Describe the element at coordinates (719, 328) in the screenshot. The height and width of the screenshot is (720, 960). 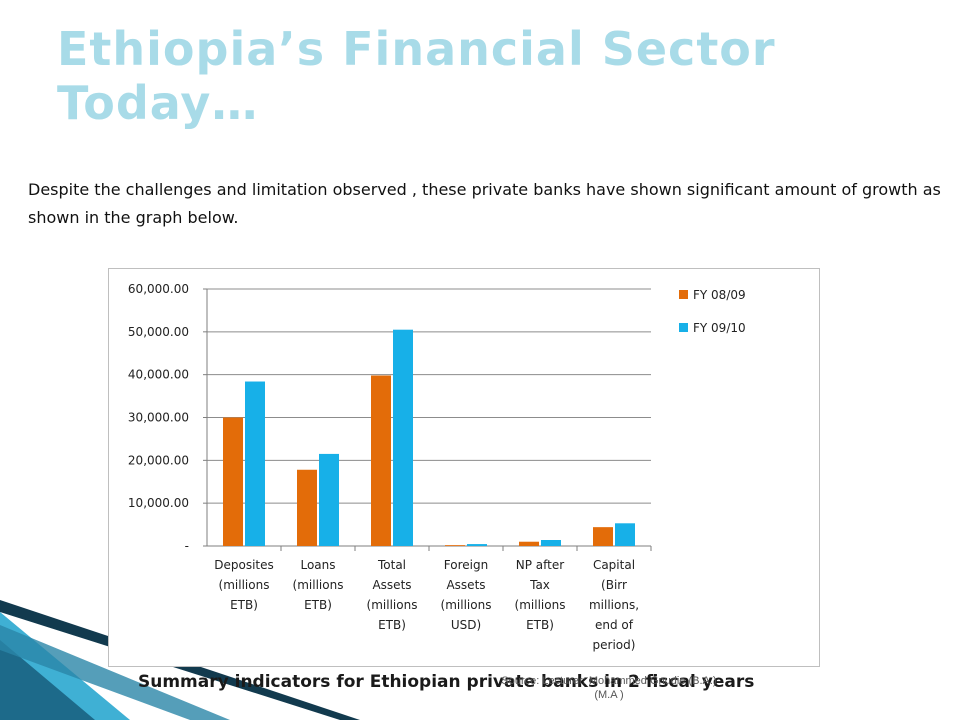
I see `legend-label: FY 09/10` at that location.